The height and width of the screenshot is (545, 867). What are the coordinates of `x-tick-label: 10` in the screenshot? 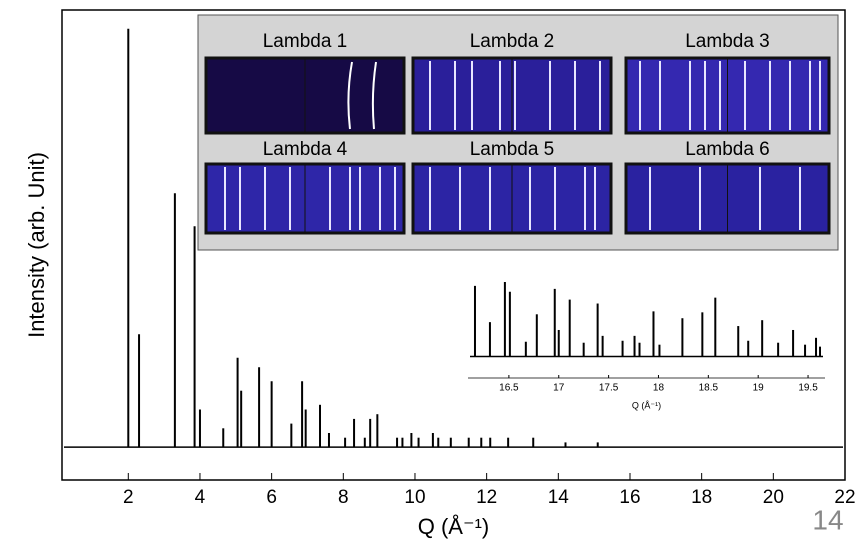 It's located at (414, 497).